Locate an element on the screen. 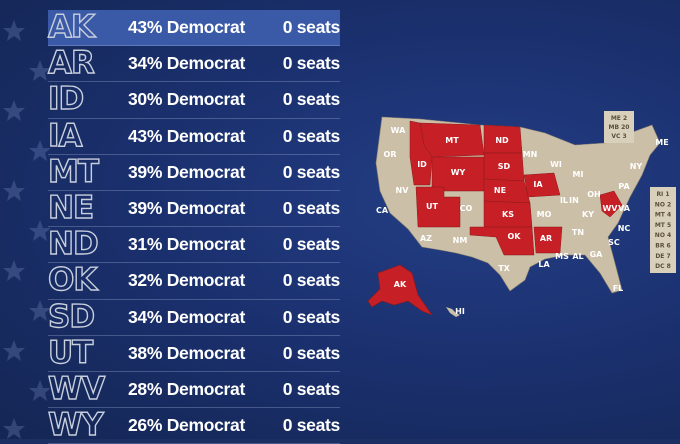 This screenshot has width=680, height=444. state-hi is located at coordinates (453, 312).